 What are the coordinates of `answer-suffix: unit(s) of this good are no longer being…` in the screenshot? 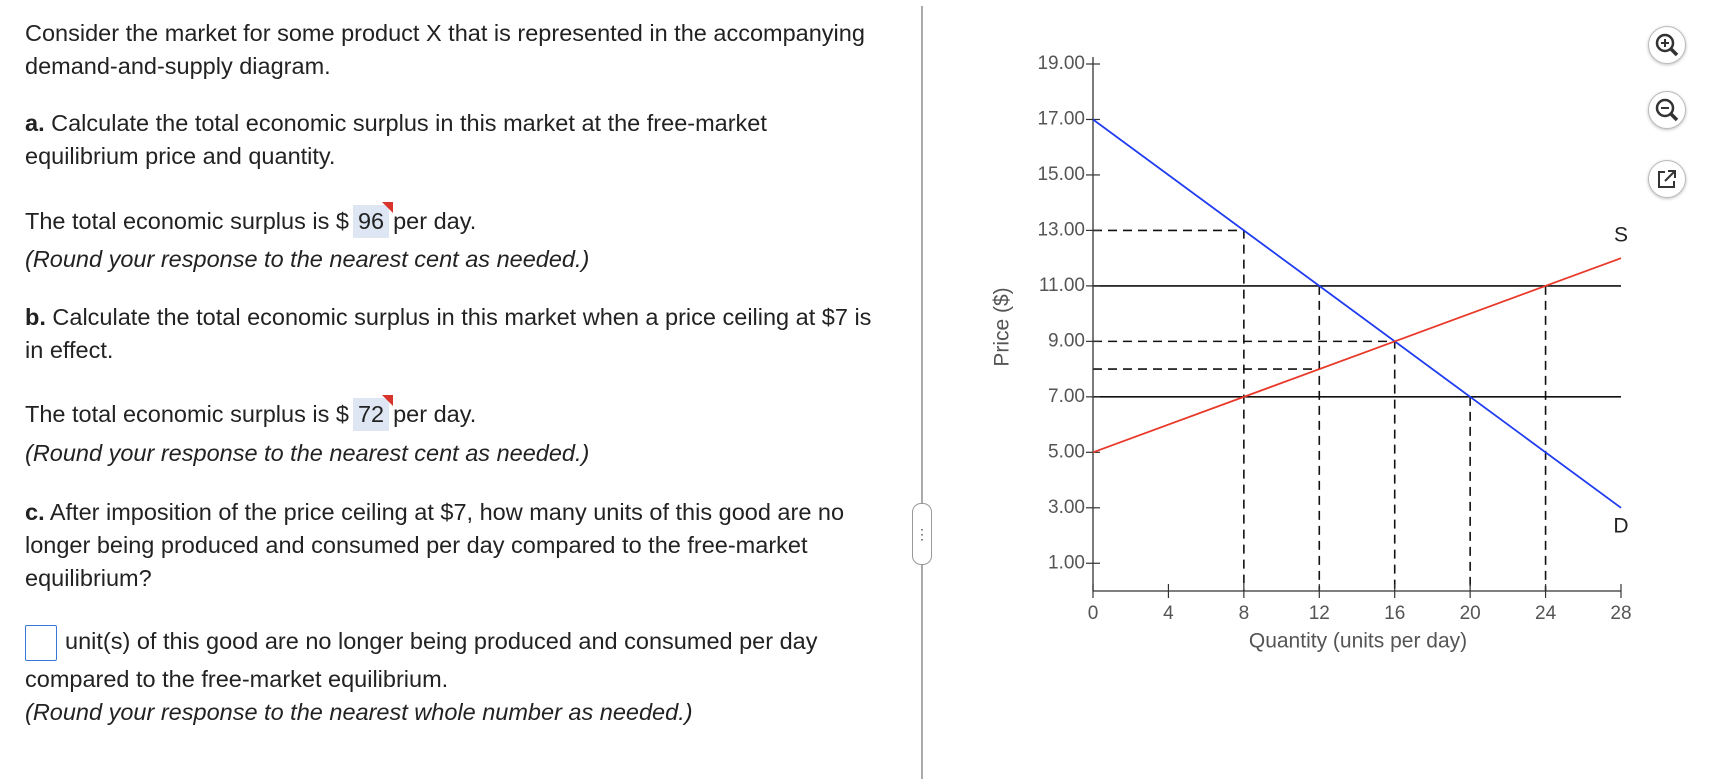 It's located at (421, 660).